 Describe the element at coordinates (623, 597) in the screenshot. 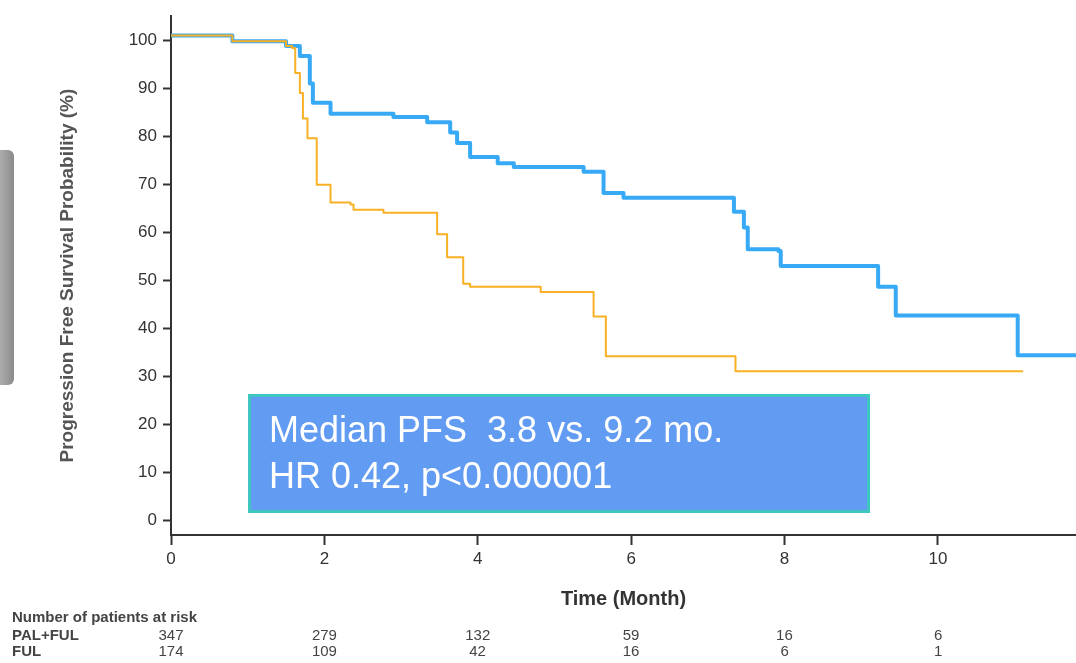

I see `x-axis-title: Time (Month)` at that location.